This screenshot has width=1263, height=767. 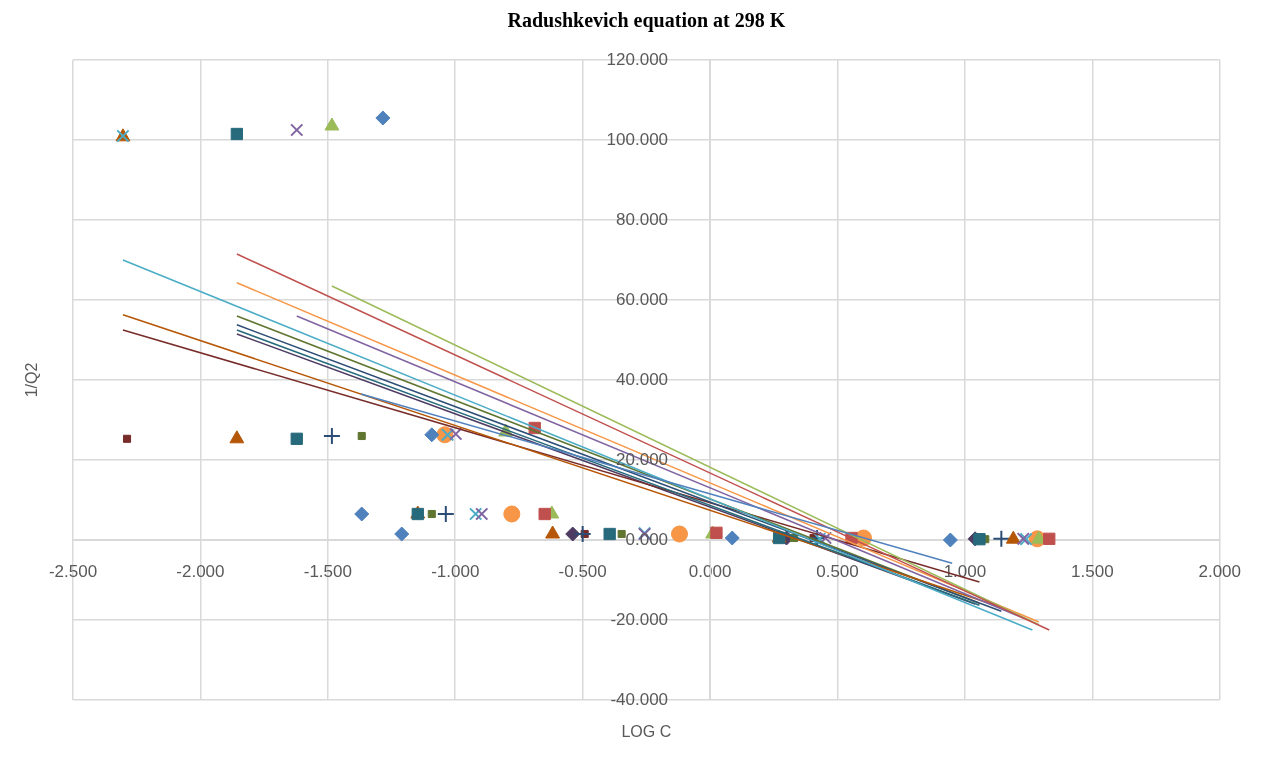 I want to click on x-tick-label: 1.500, so click(x=1092, y=571).